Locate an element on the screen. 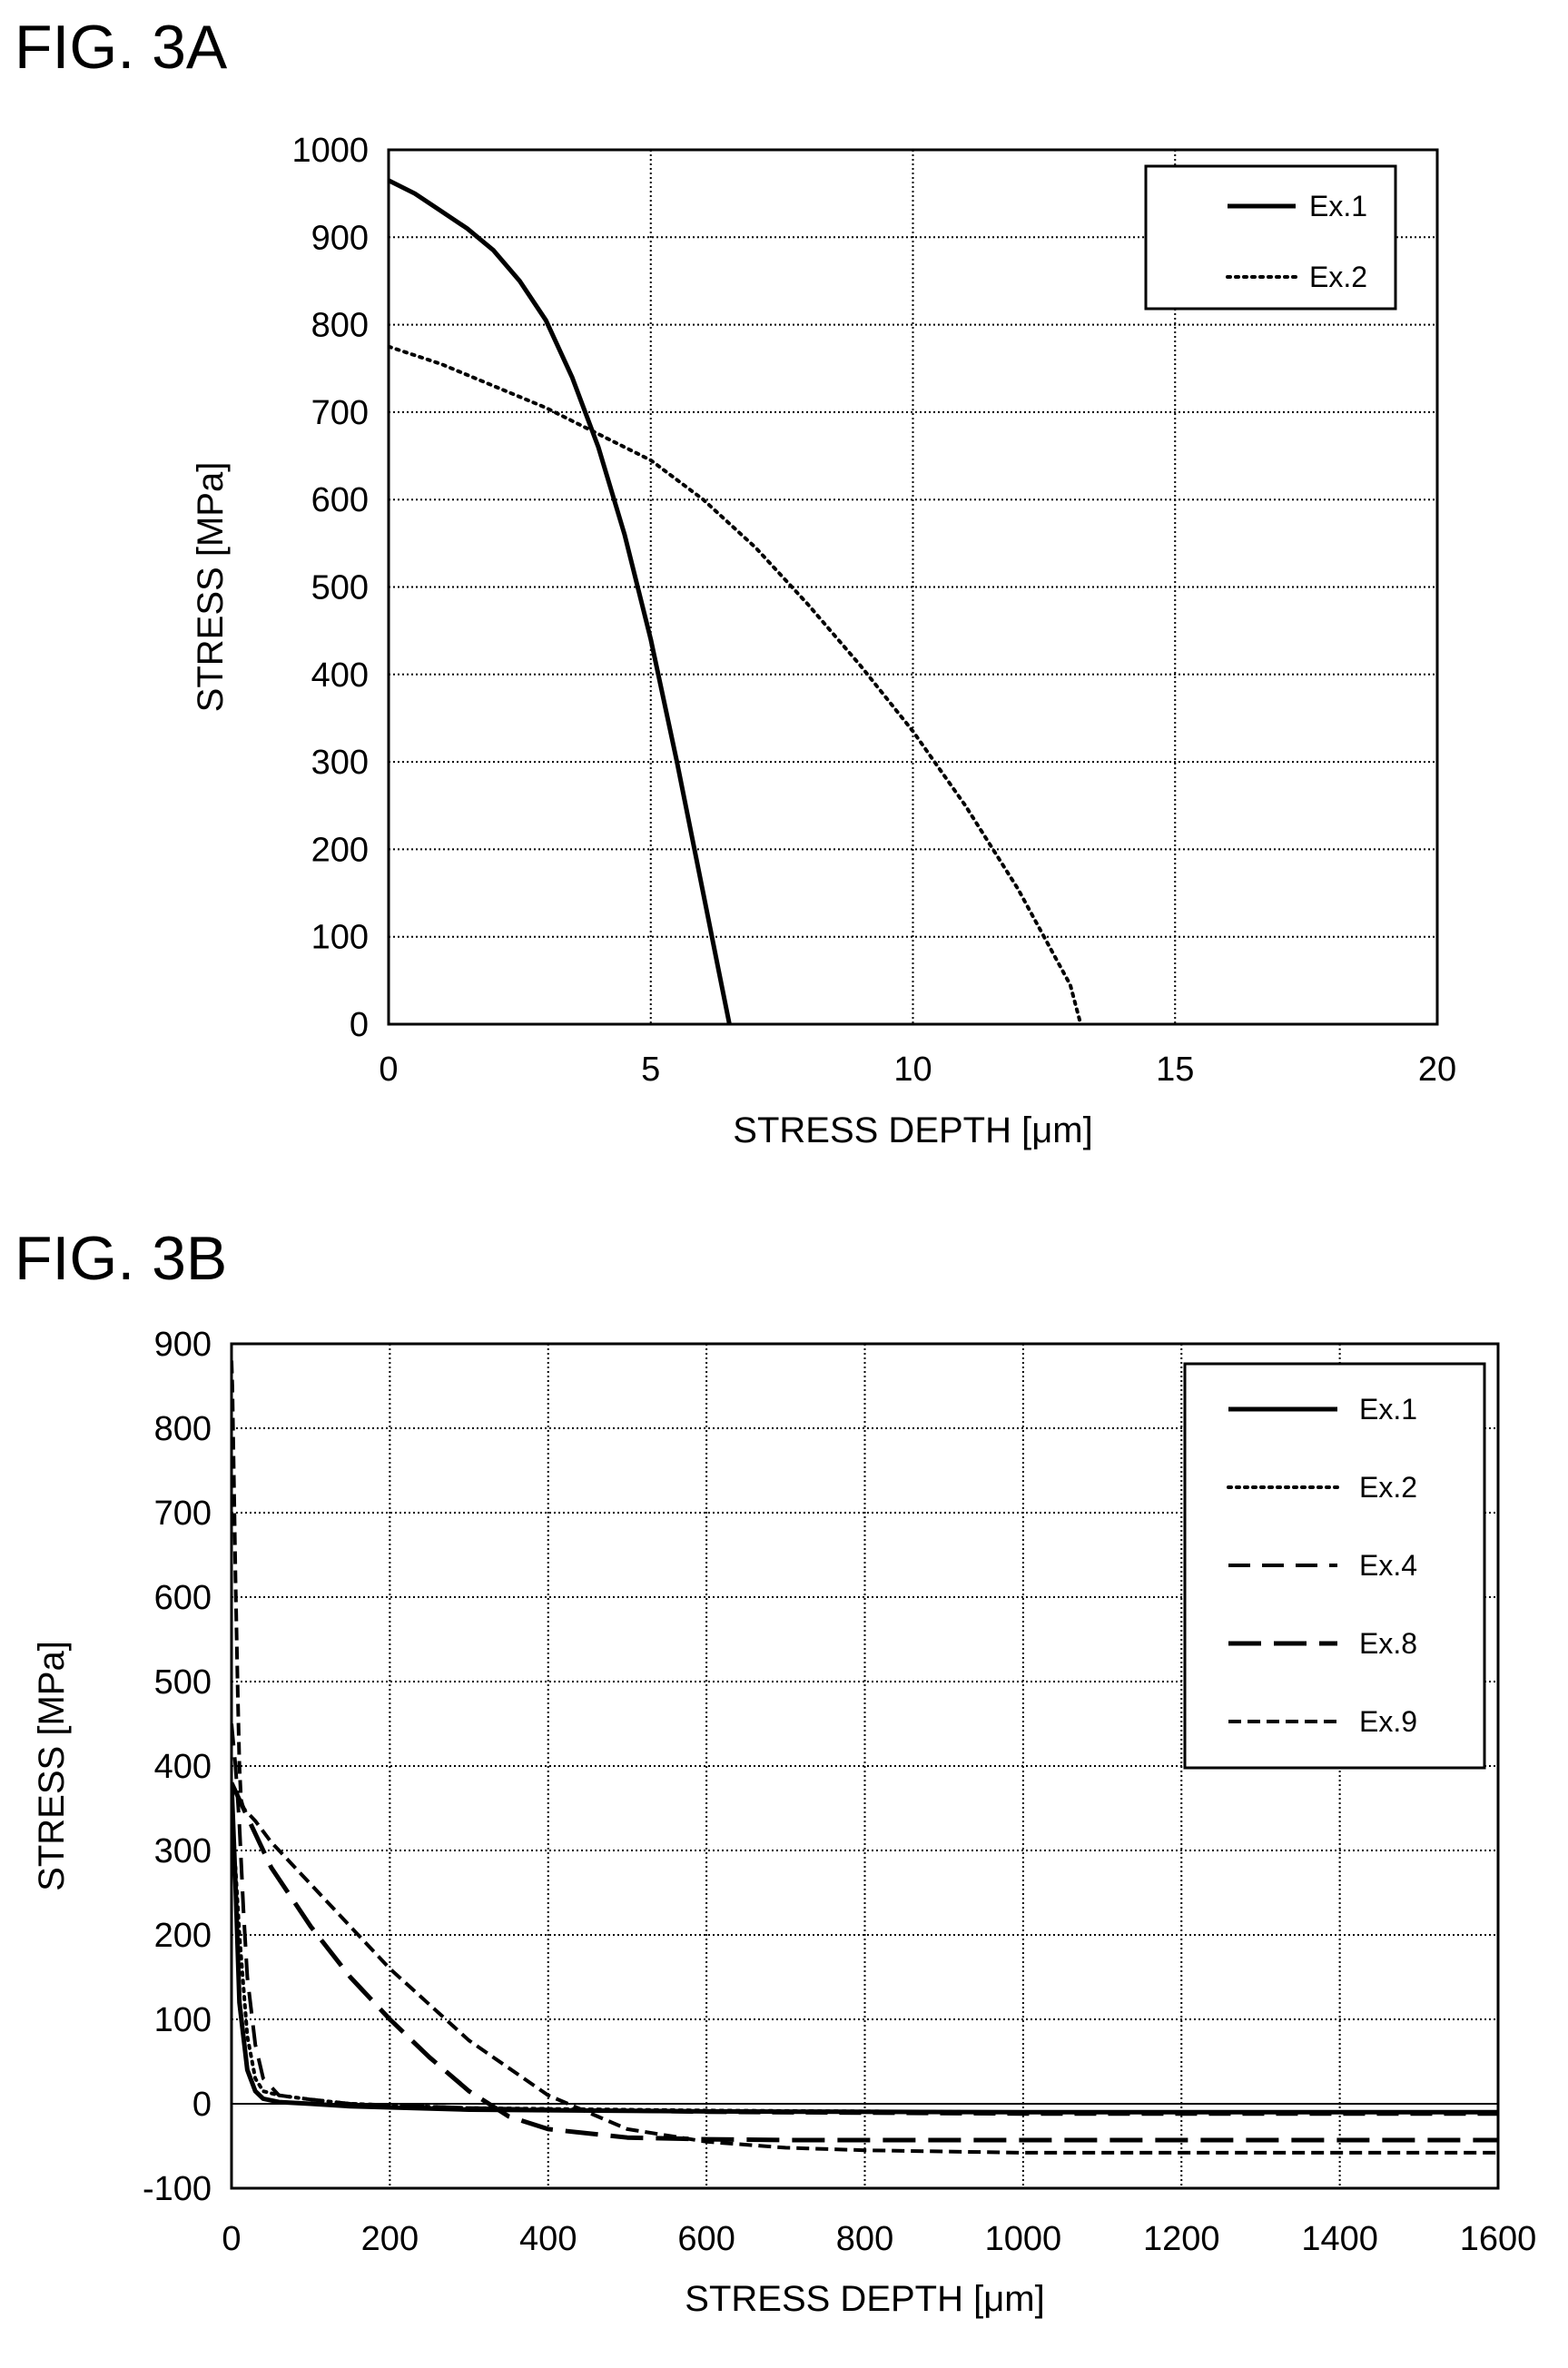  legend-label-ex8: Ex.8 is located at coordinates (1388, 1643).